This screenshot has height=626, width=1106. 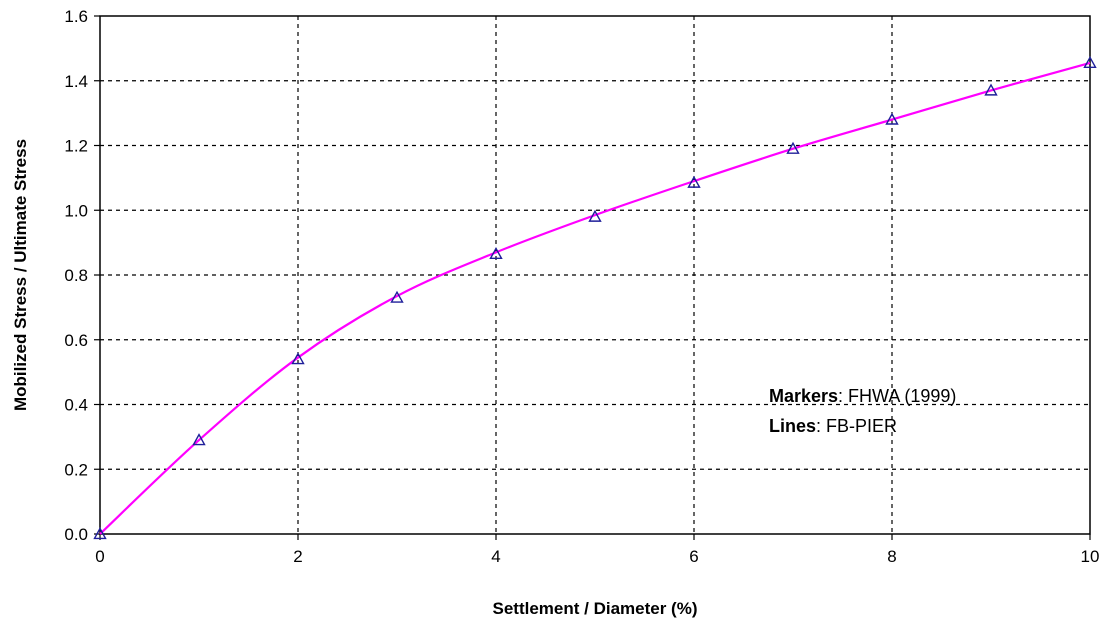 What do you see at coordinates (76, 81) in the screenshot?
I see `y-tick-label: 1.4` at bounding box center [76, 81].